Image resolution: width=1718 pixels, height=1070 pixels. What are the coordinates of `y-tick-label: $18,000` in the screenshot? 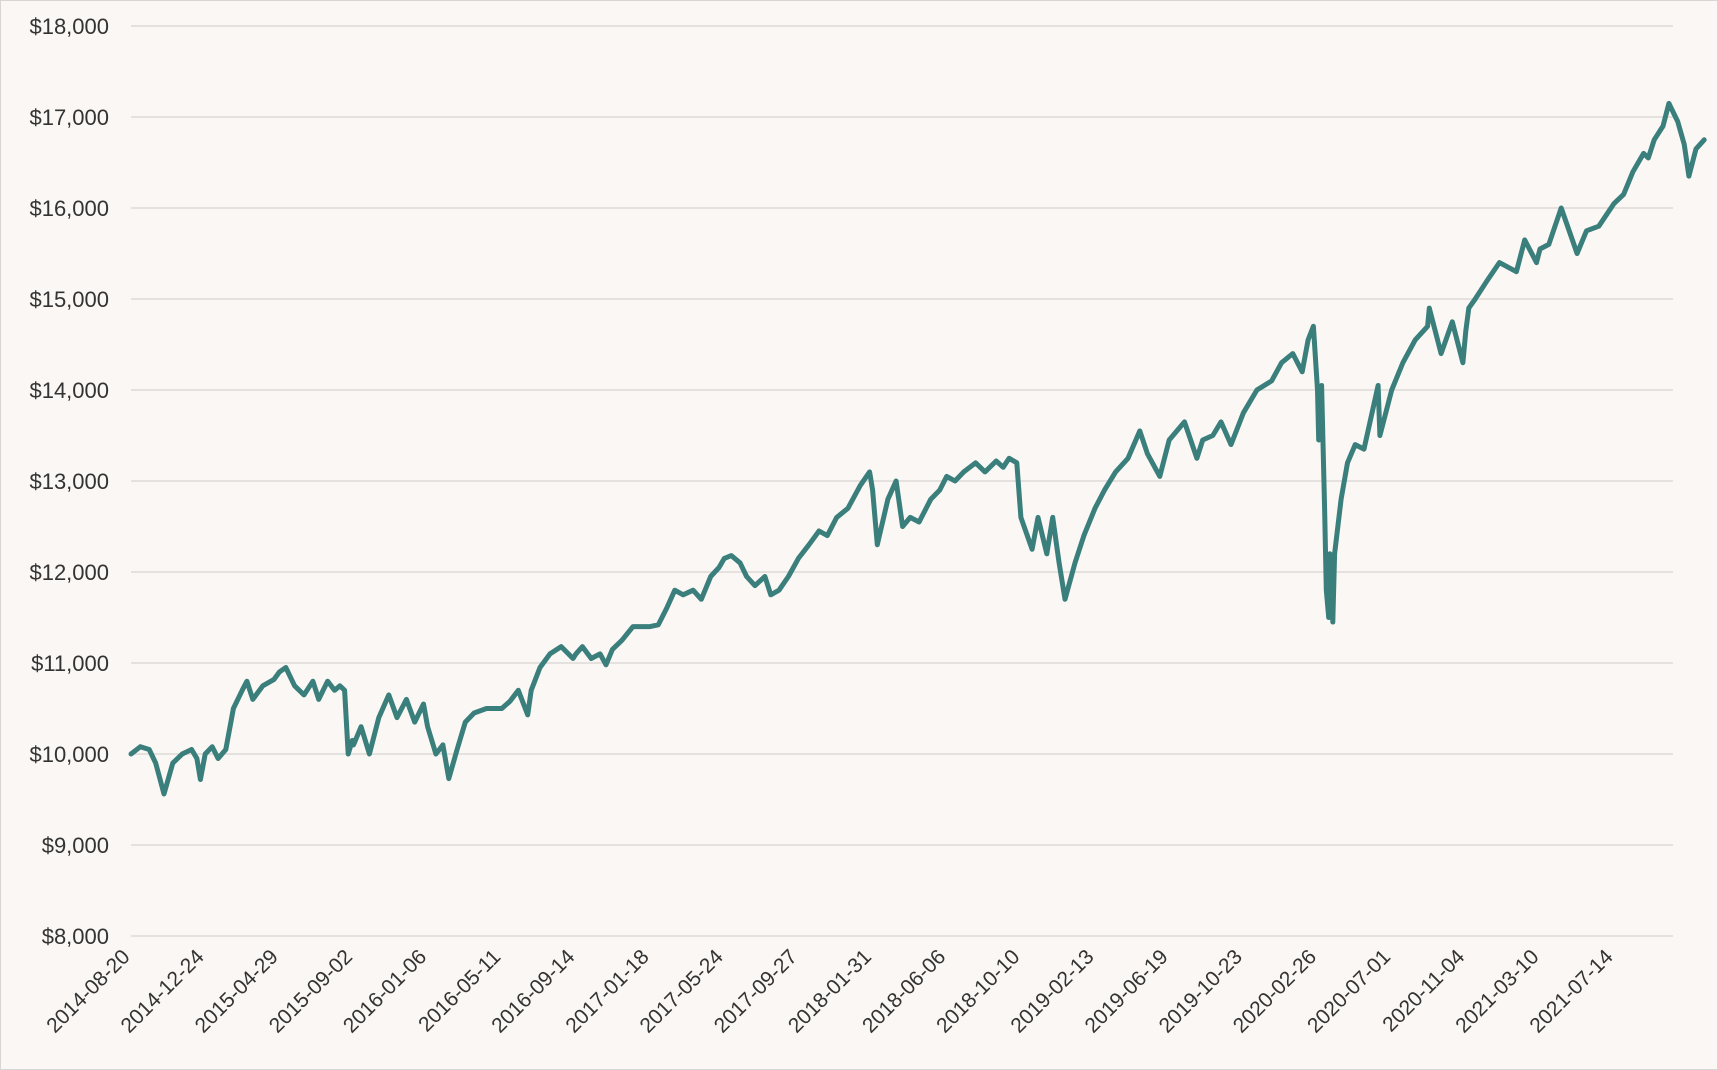 It's located at (69, 26).